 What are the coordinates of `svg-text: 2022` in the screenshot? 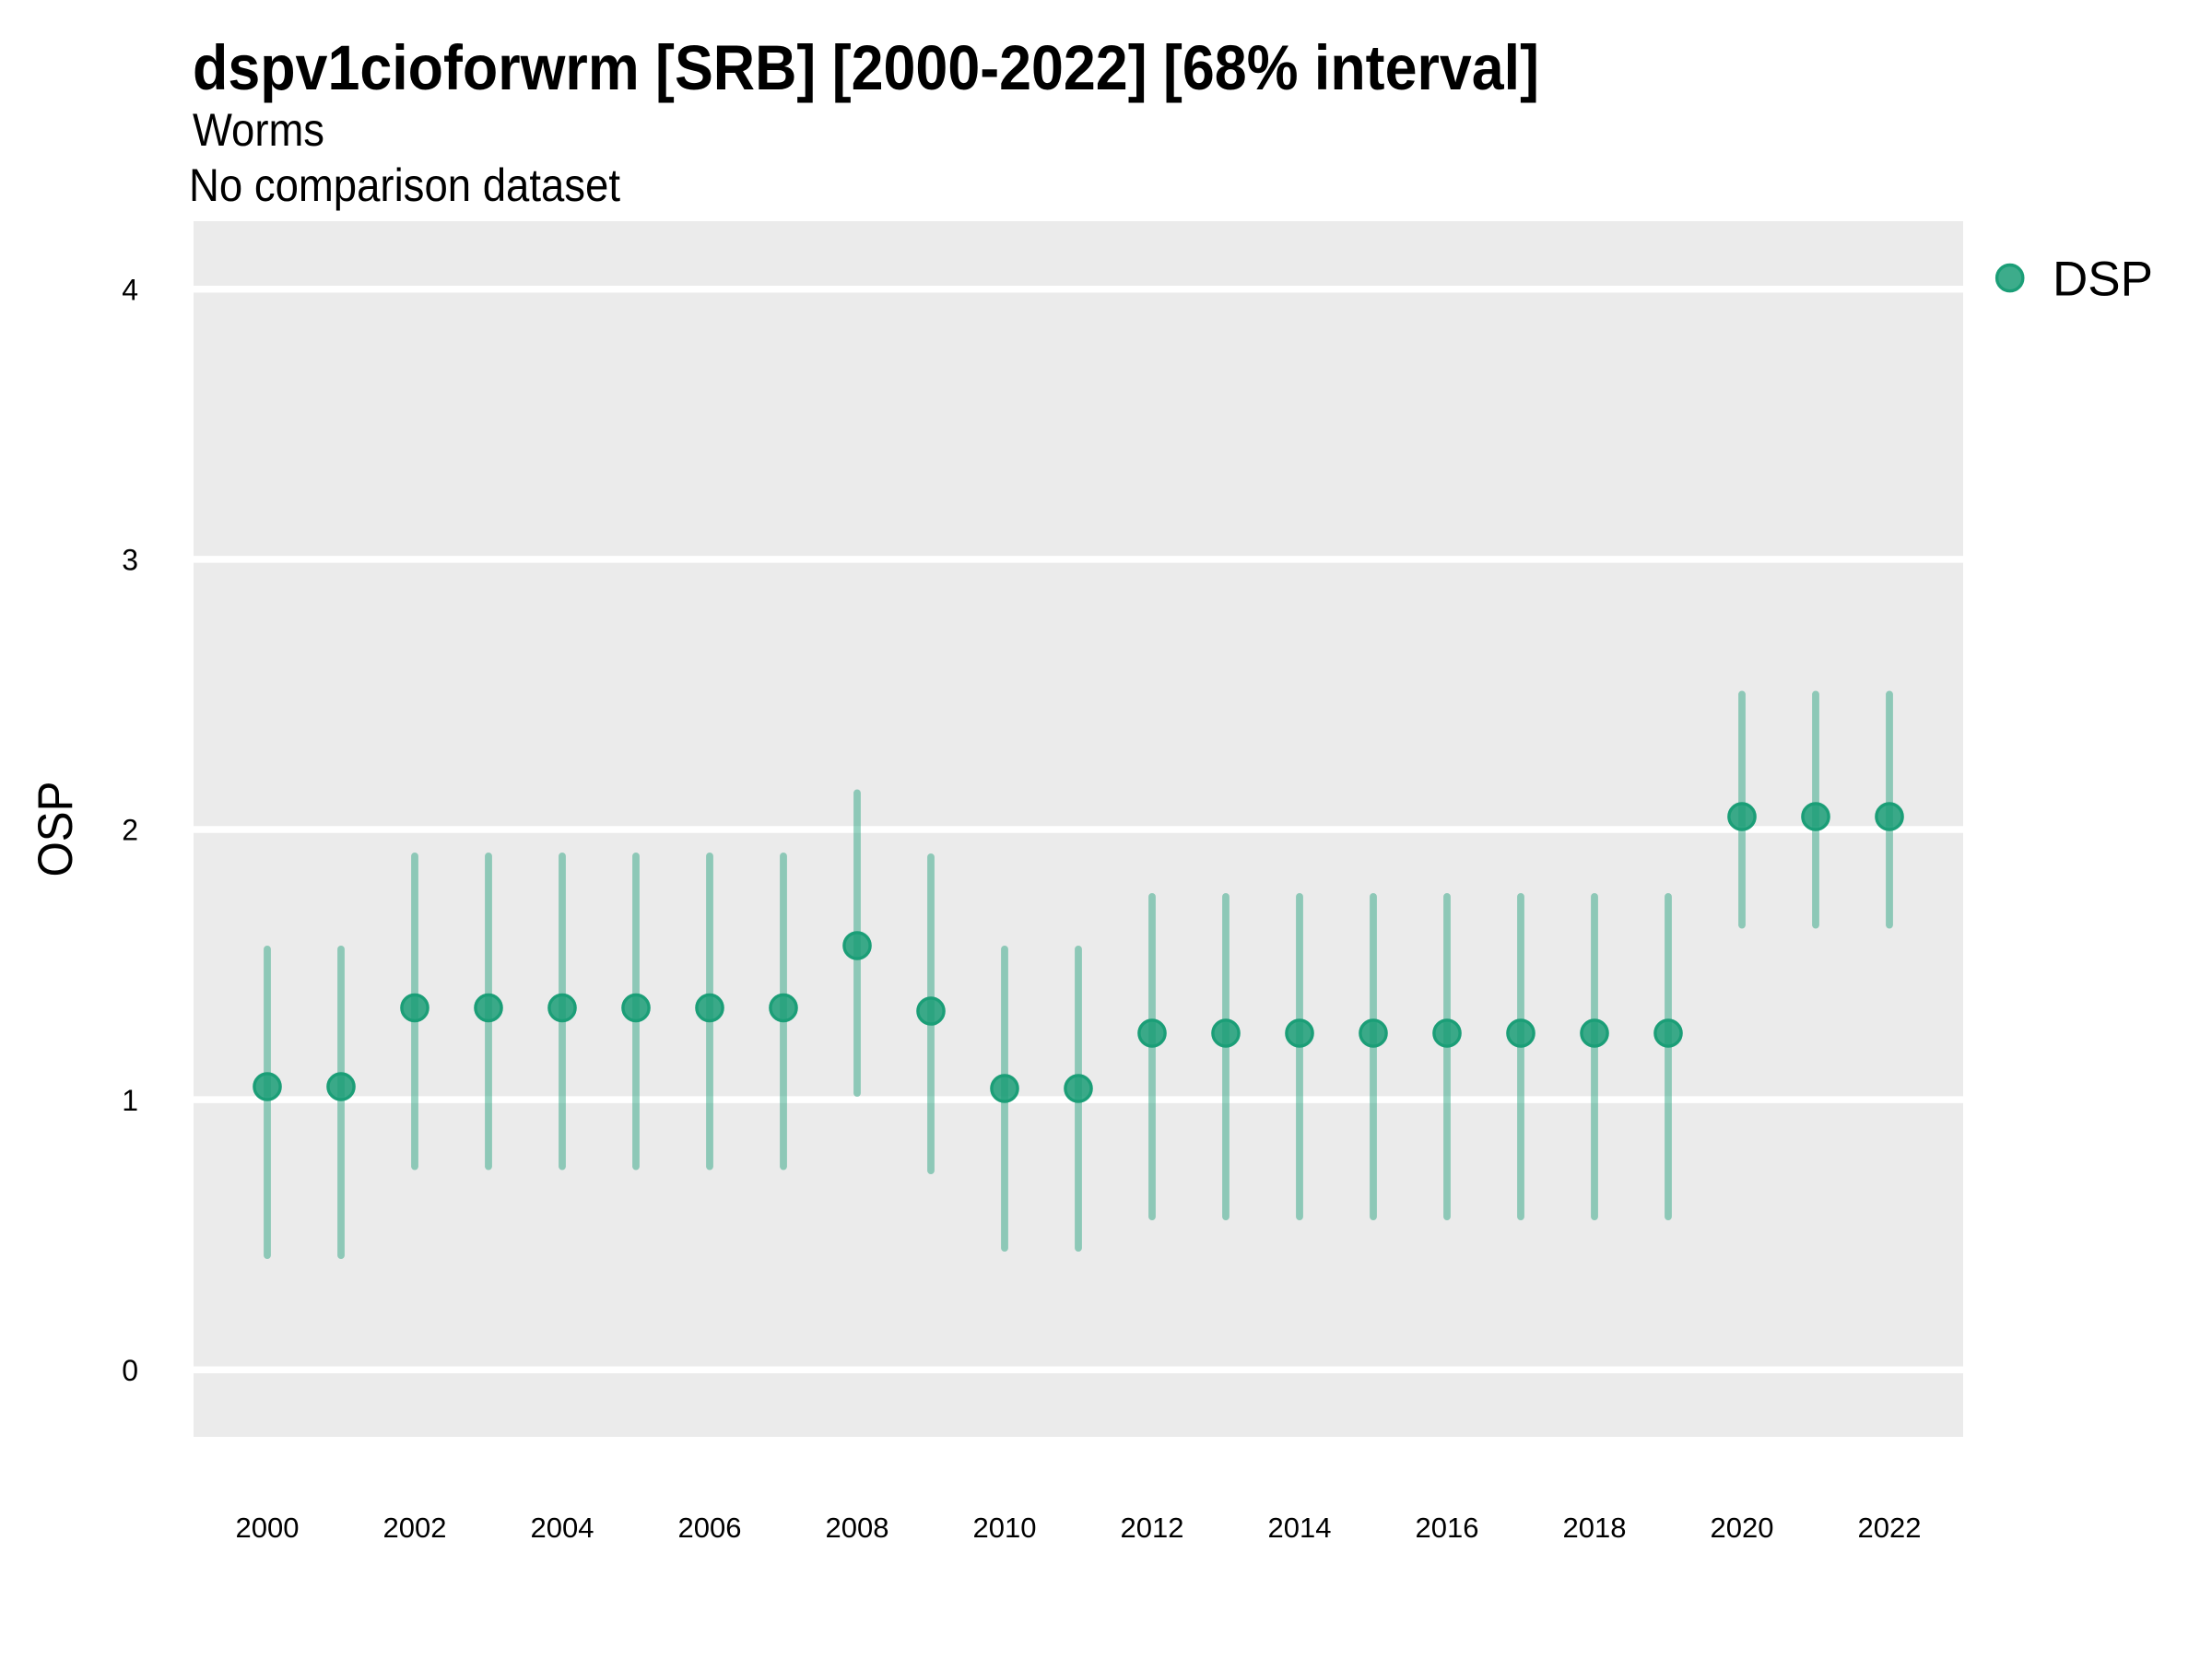 It's located at (1890, 1528).